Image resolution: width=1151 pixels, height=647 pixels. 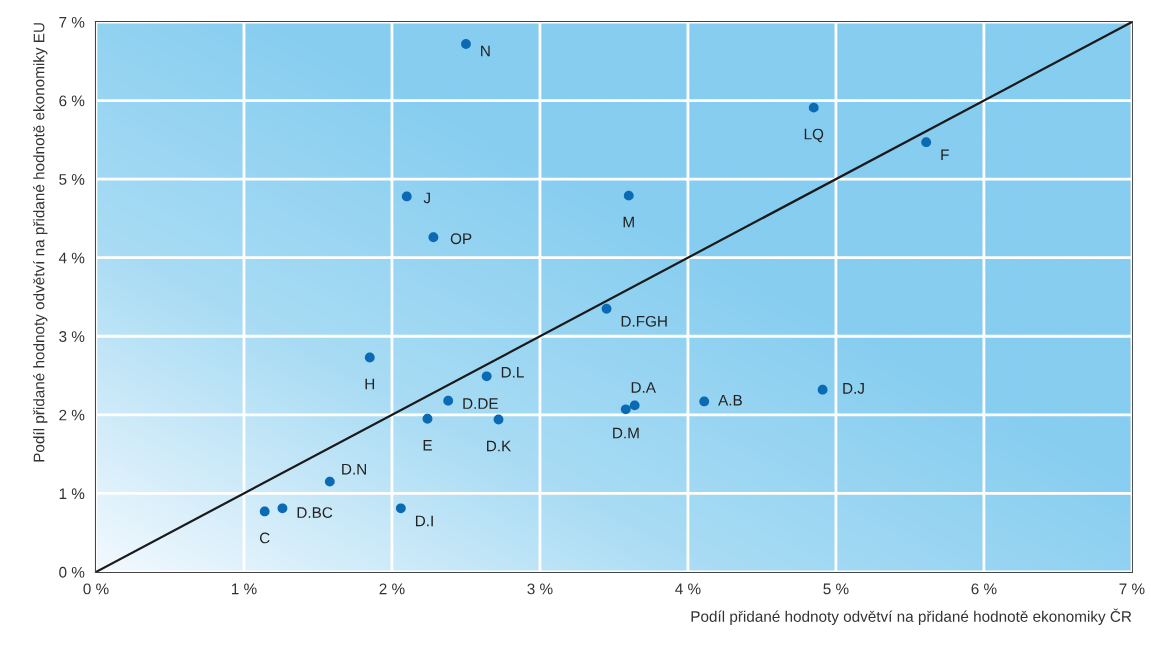 I want to click on x-tick-label: 6 %, so click(x=984, y=589).